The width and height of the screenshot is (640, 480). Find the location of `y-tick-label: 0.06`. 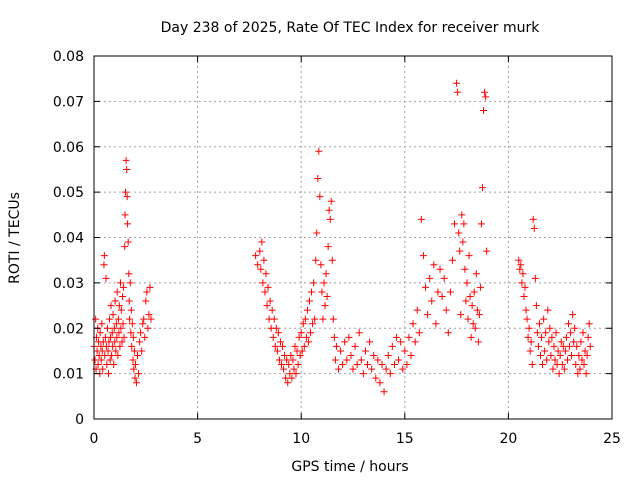

y-tick-label: 0.06 is located at coordinates (68, 148).